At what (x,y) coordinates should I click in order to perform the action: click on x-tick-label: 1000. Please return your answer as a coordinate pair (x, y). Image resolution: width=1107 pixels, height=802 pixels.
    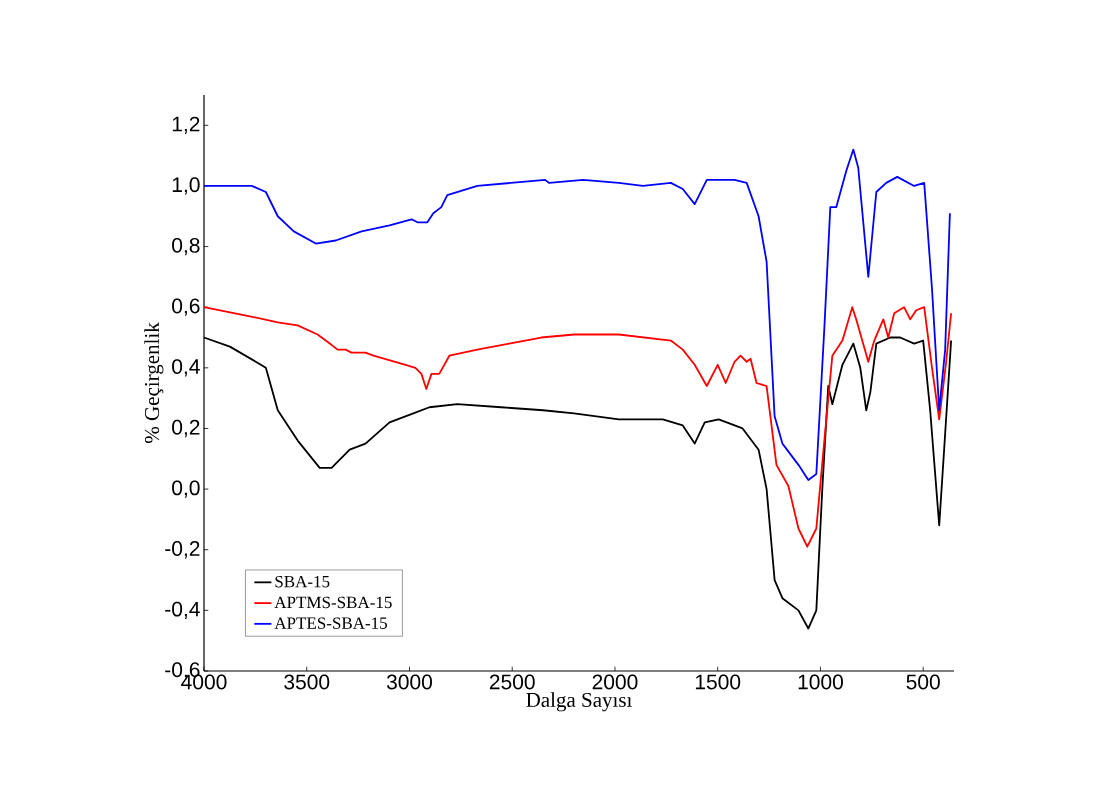
    Looking at the image, I should click on (820, 682).